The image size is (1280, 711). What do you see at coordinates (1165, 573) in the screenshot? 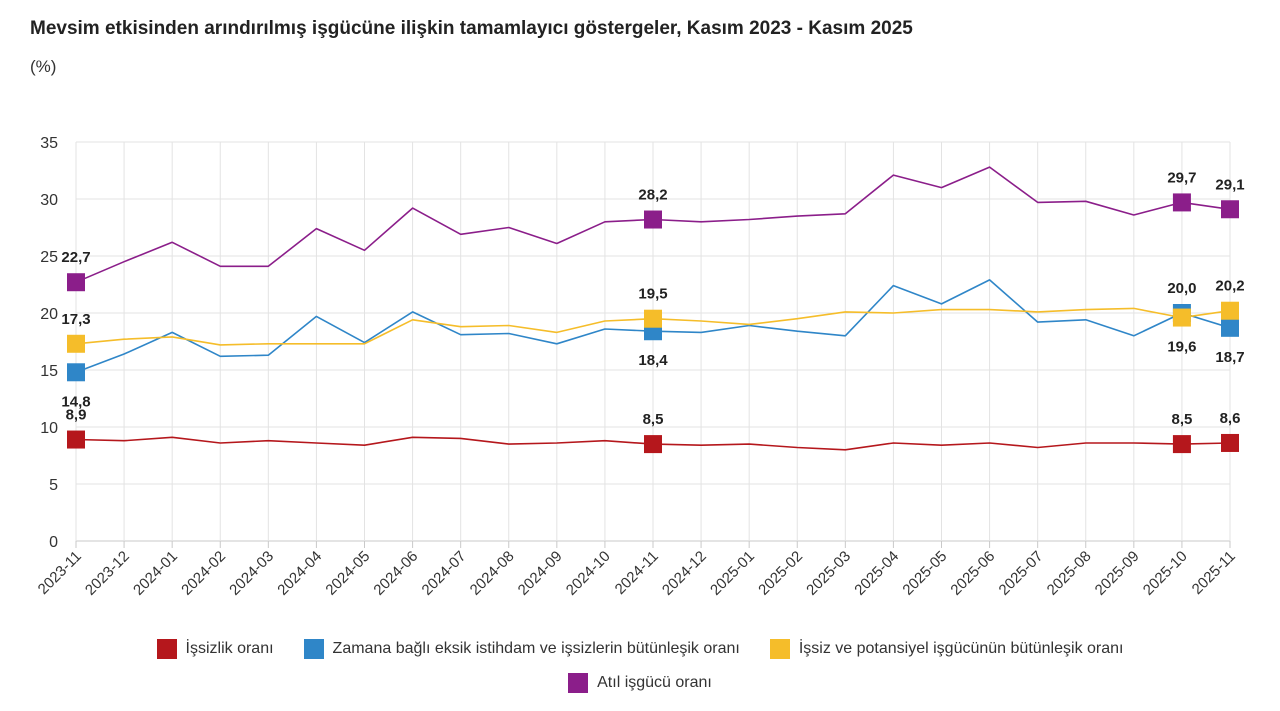
I see `x-tick-label: 2025-10` at bounding box center [1165, 573].